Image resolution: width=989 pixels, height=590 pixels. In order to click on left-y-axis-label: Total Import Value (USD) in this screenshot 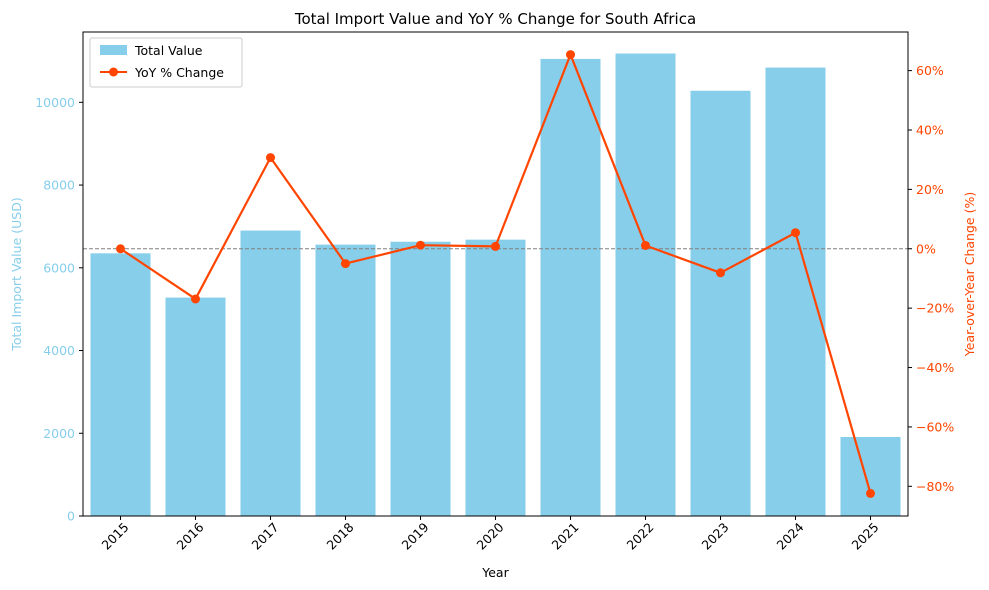, I will do `click(16, 274)`.